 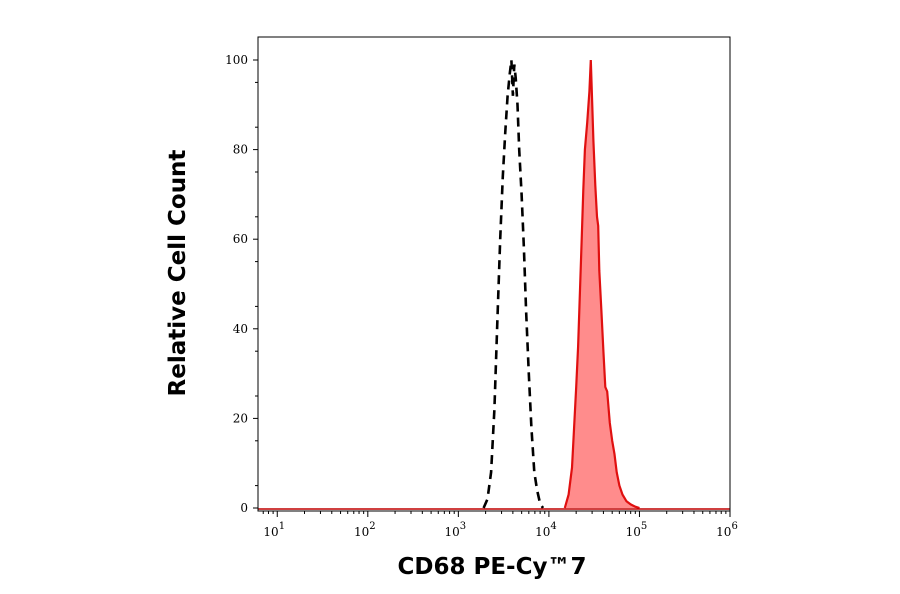 What do you see at coordinates (513, 284) in the screenshot?
I see `series-0-line` at bounding box center [513, 284].